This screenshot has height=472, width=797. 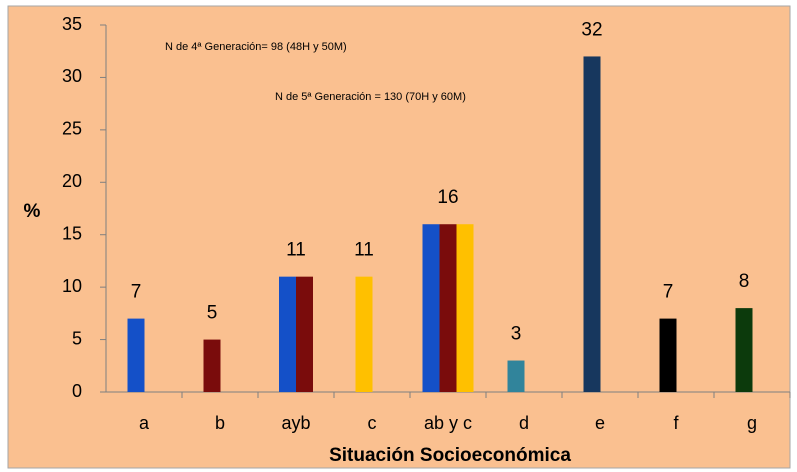 I want to click on y-tick-label: 30, so click(x=72, y=76).